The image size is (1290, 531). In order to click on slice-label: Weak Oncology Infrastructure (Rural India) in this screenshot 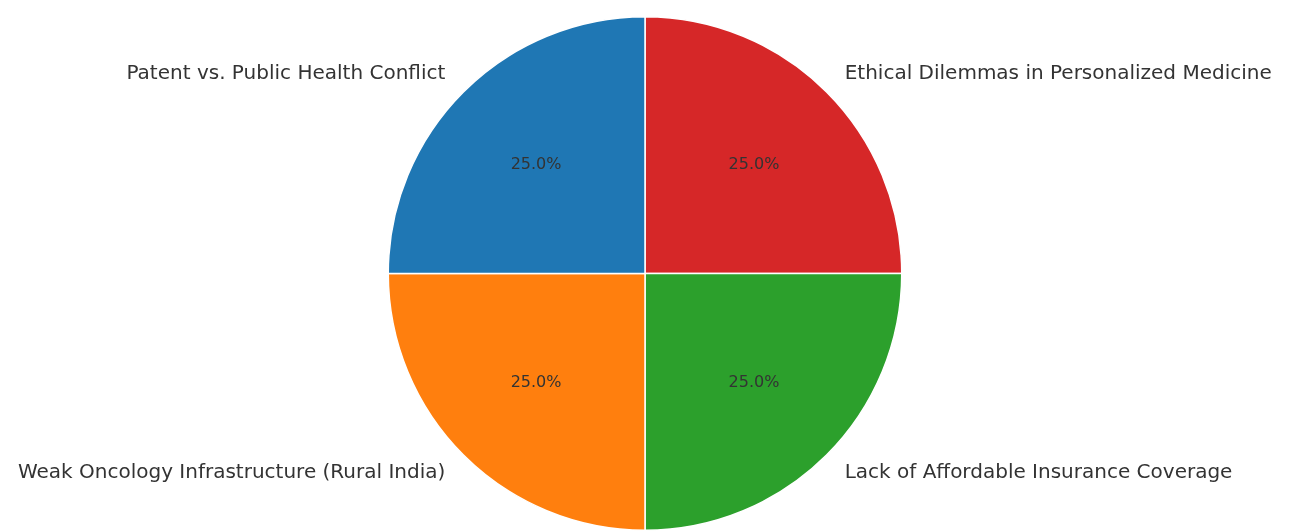, I will do `click(231, 471)`.